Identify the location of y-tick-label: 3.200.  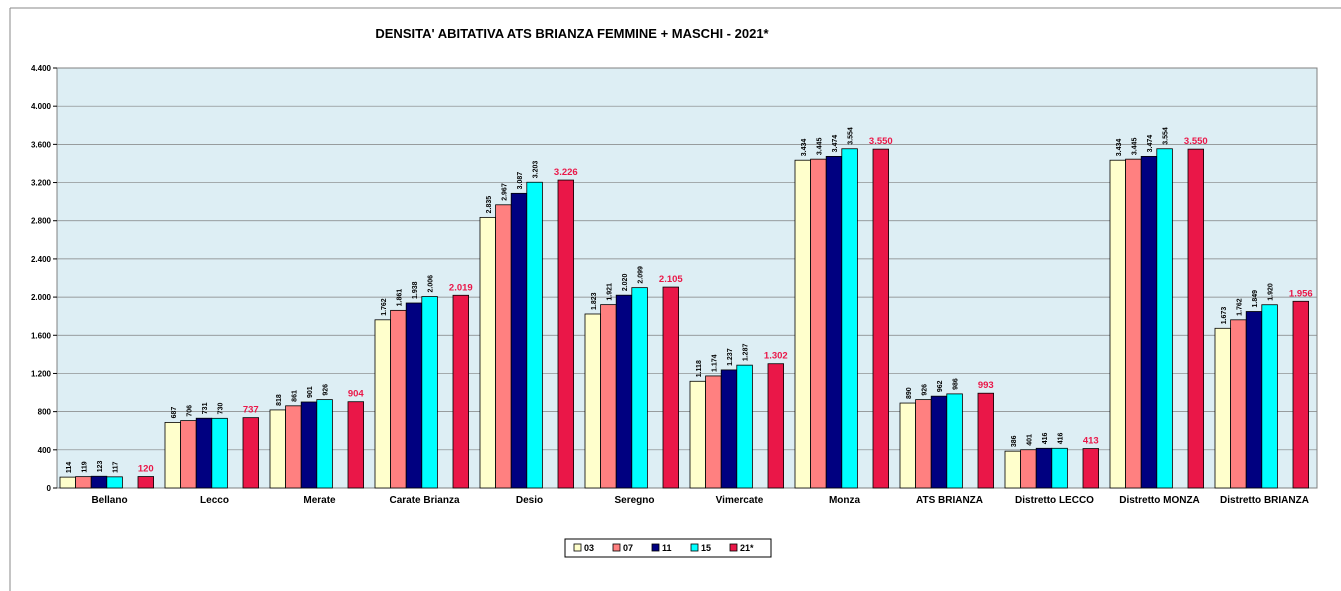
(41, 183).